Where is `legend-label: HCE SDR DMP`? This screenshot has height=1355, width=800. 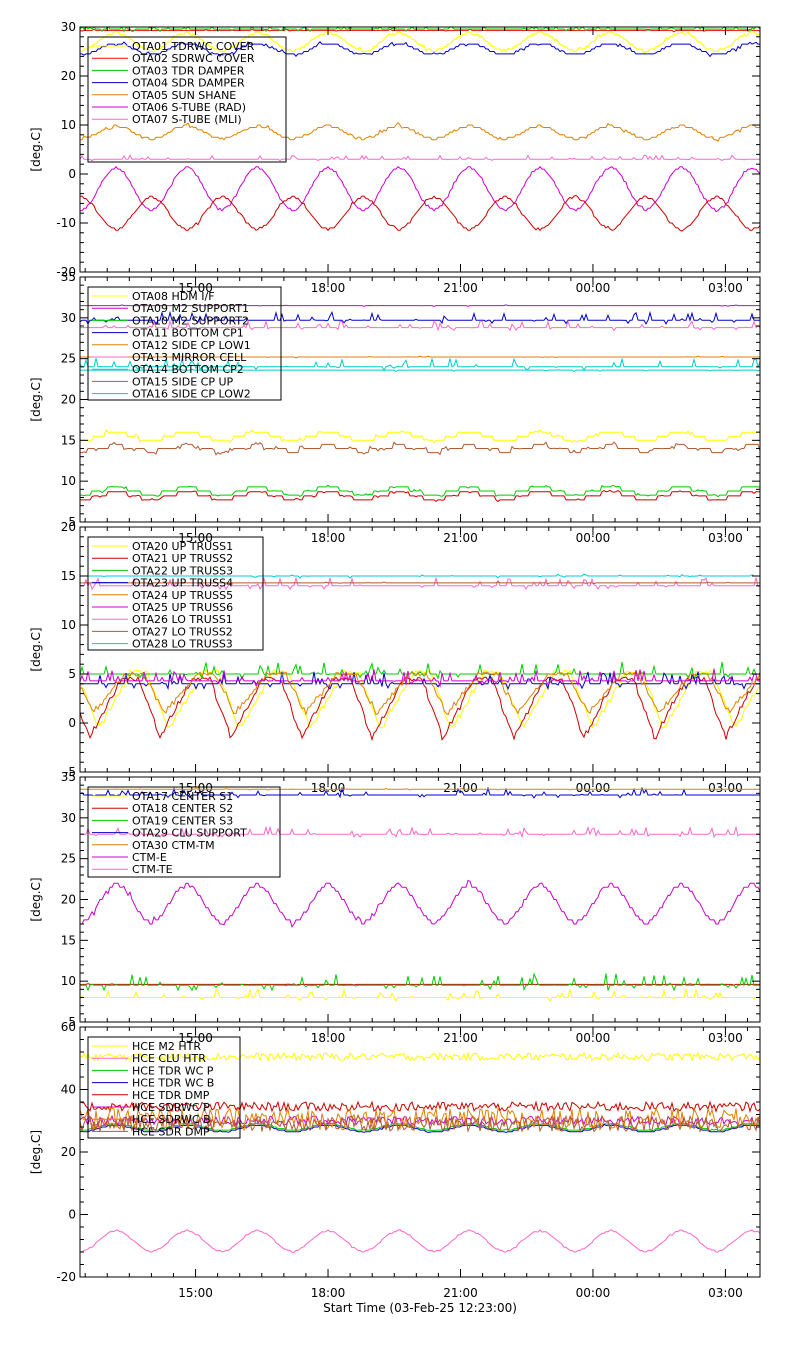
legend-label: HCE SDR DMP is located at coordinates (171, 1131).